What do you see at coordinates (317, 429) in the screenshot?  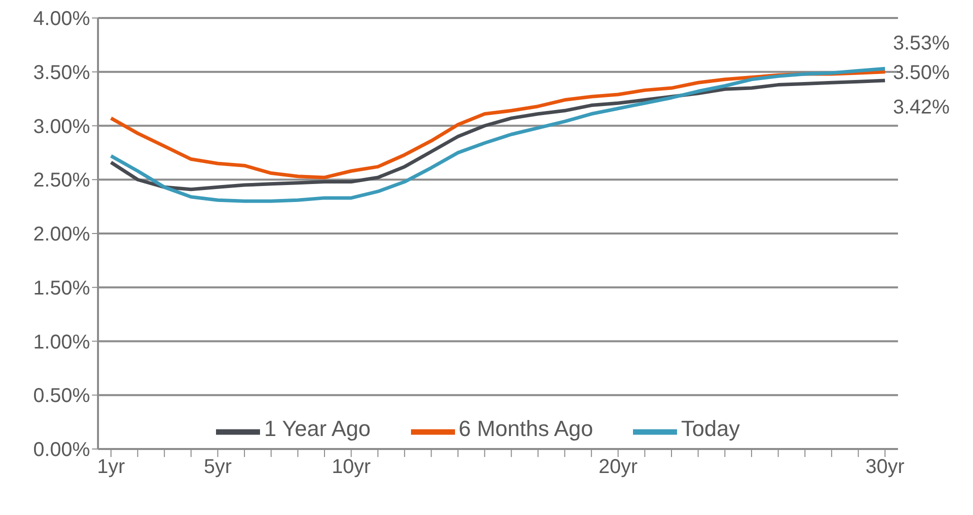 I see `legend-label: 1 Year Ago` at bounding box center [317, 429].